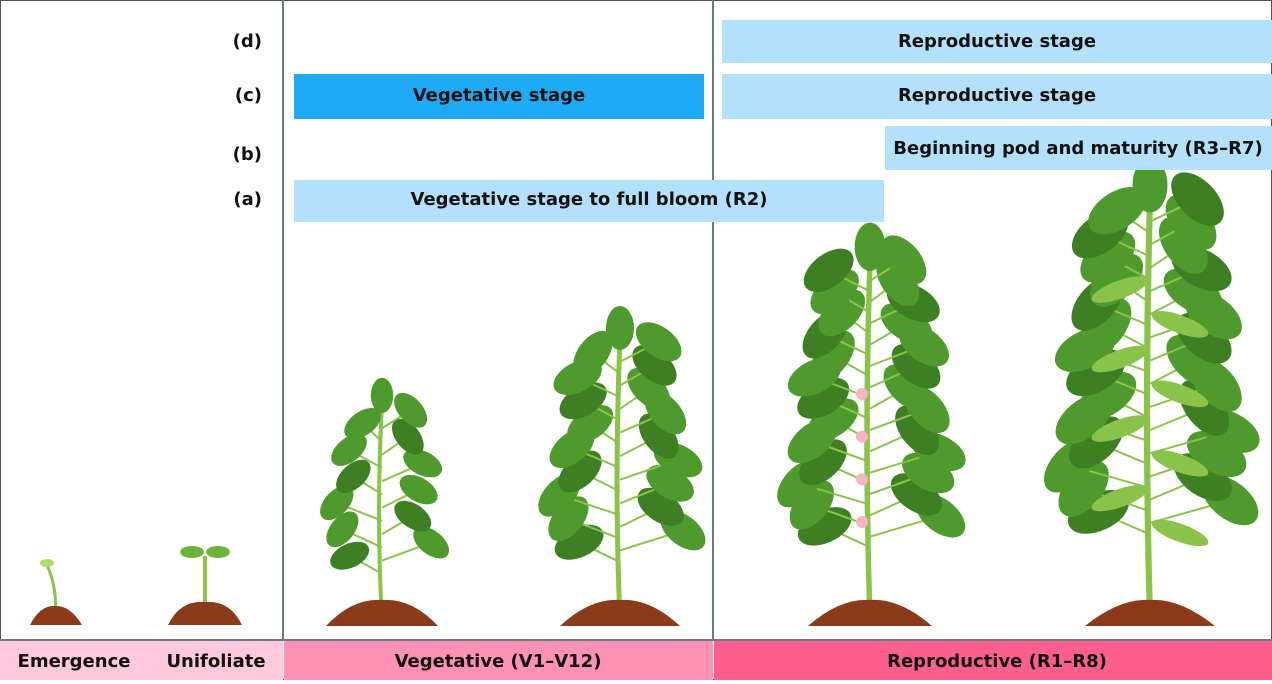  What do you see at coordinates (247, 199) in the screenshot?
I see `row-label: (a)` at bounding box center [247, 199].